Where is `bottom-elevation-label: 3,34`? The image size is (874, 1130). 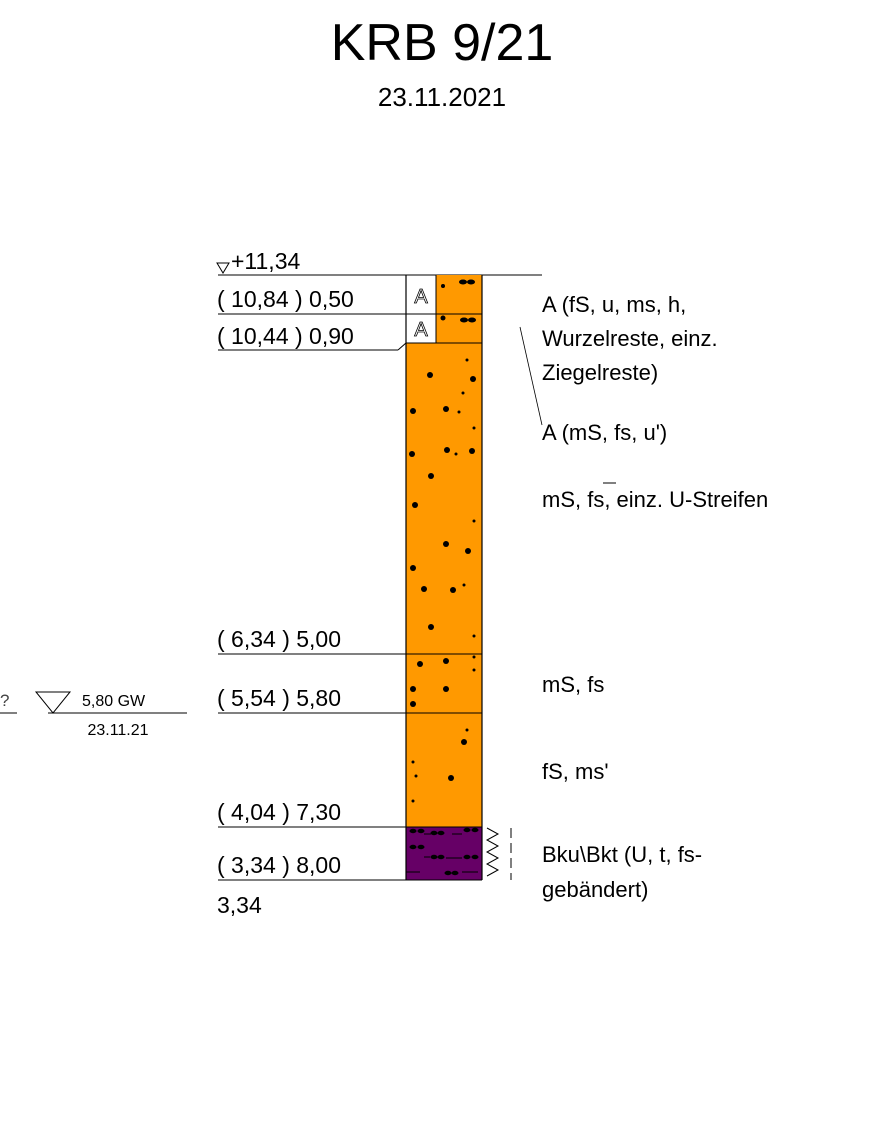
bottom-elevation-label: 3,34 is located at coordinates (239, 905).